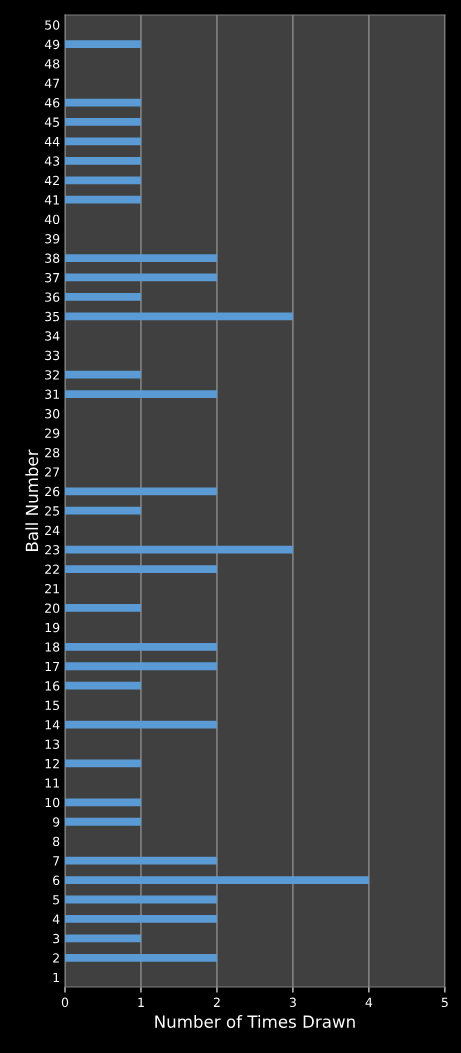 This screenshot has width=461, height=1053. What do you see at coordinates (56, 958) in the screenshot?
I see `y-tick-label: 2` at bounding box center [56, 958].